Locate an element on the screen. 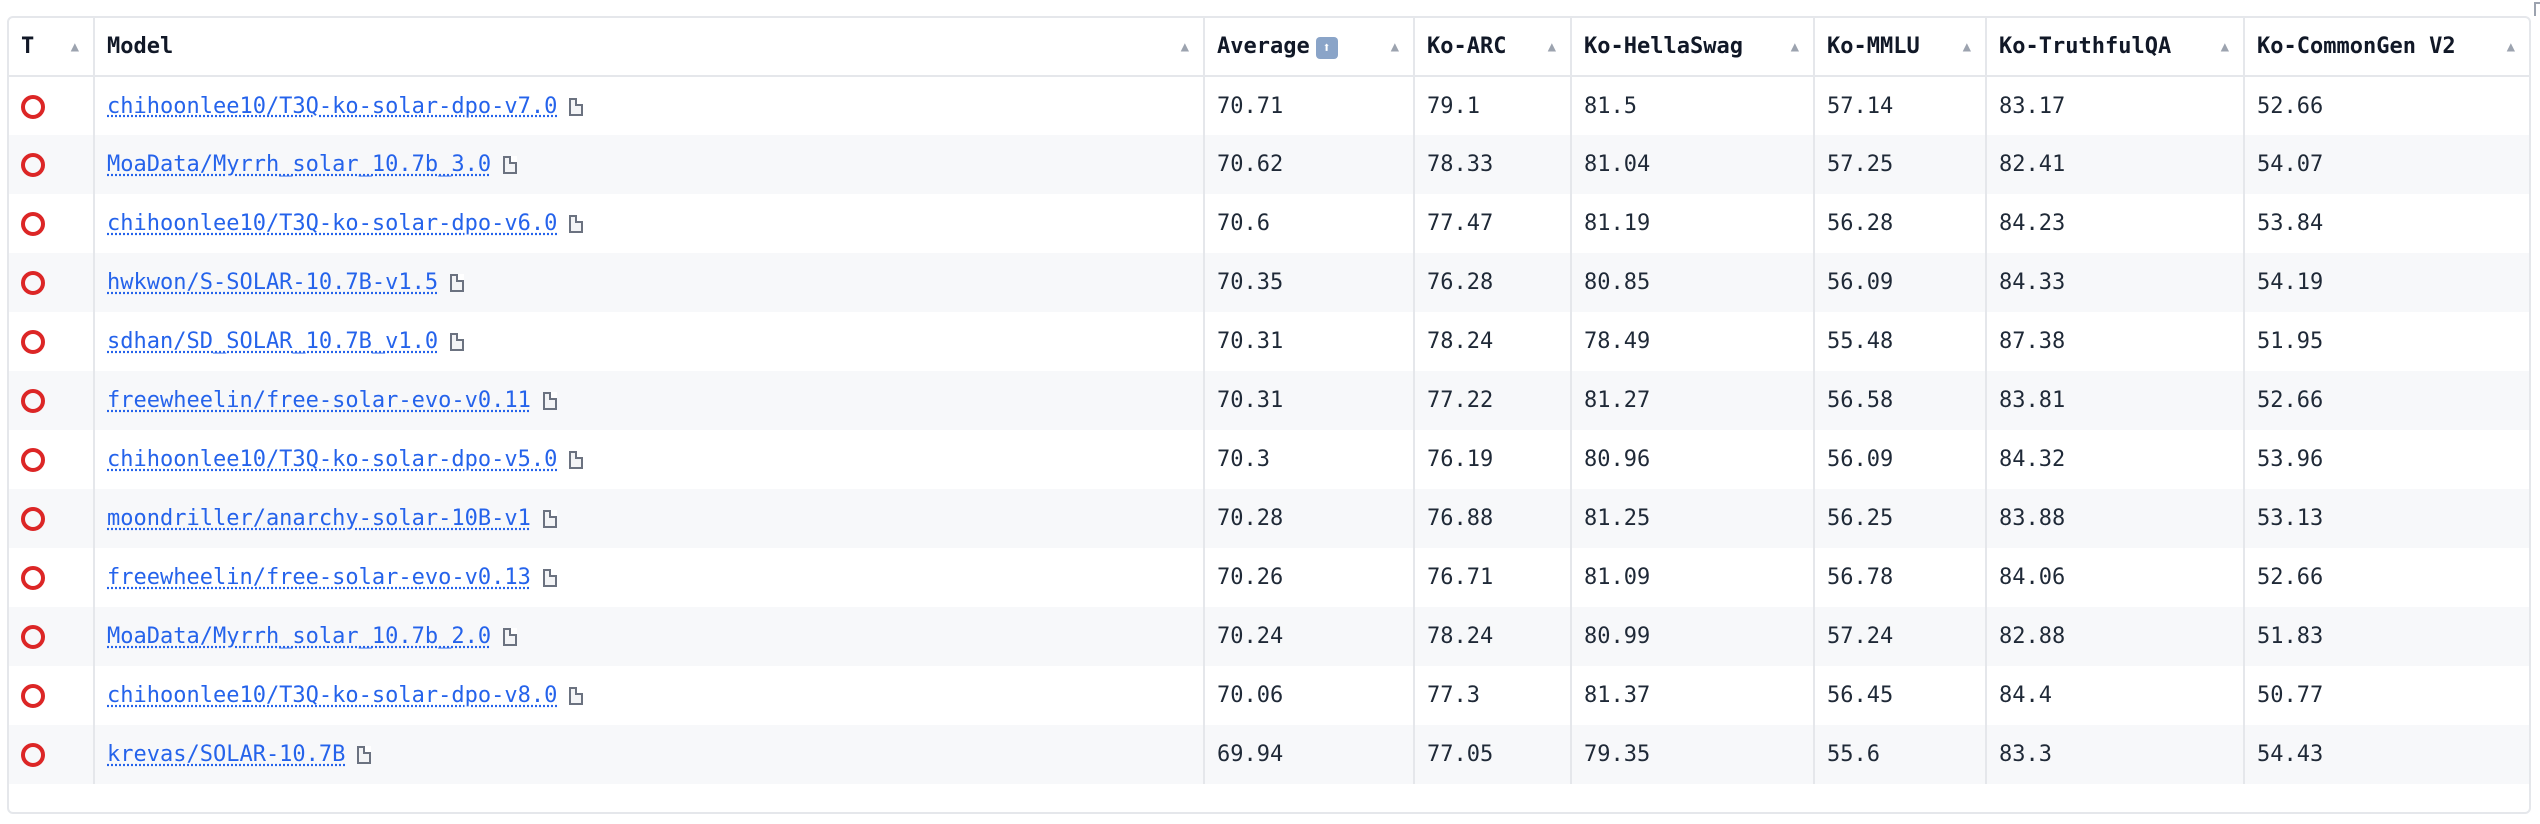 The height and width of the screenshot is (824, 2540). model-link: sdhan/SD_SOLAR_10.7B_v1.0 is located at coordinates (273, 341).